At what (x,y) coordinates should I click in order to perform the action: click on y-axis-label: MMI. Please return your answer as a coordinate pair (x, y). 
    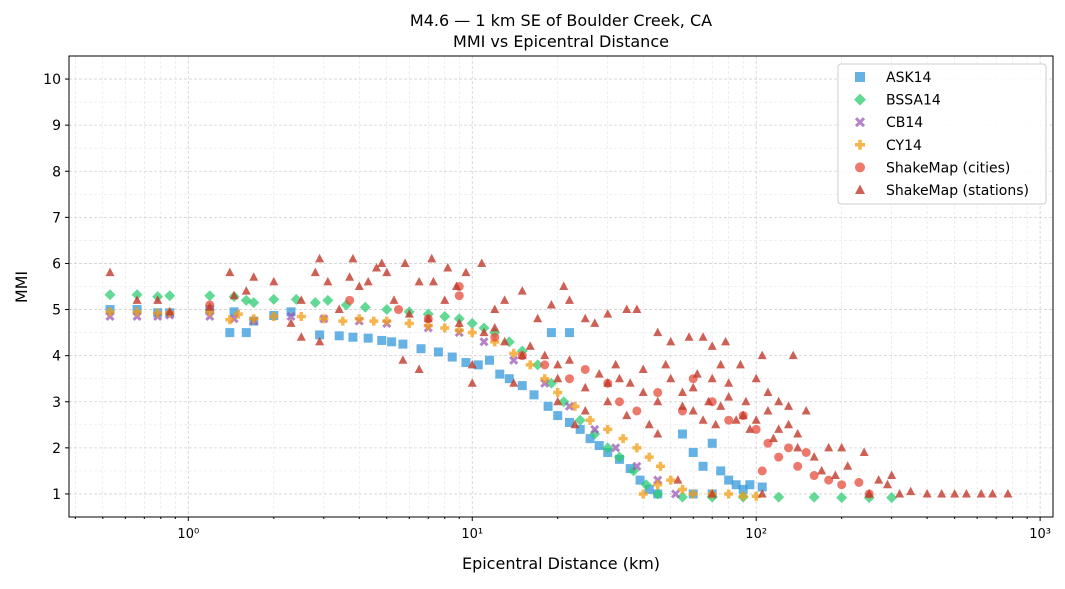
    Looking at the image, I should click on (21, 287).